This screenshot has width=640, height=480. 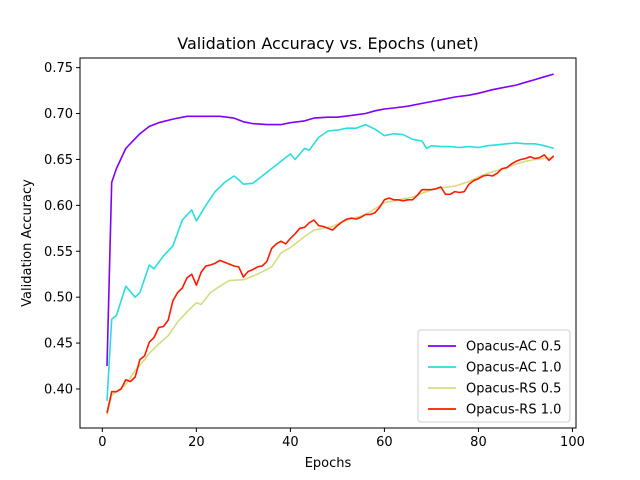 I want to click on y-tick-label: 0.40, so click(x=58, y=389).